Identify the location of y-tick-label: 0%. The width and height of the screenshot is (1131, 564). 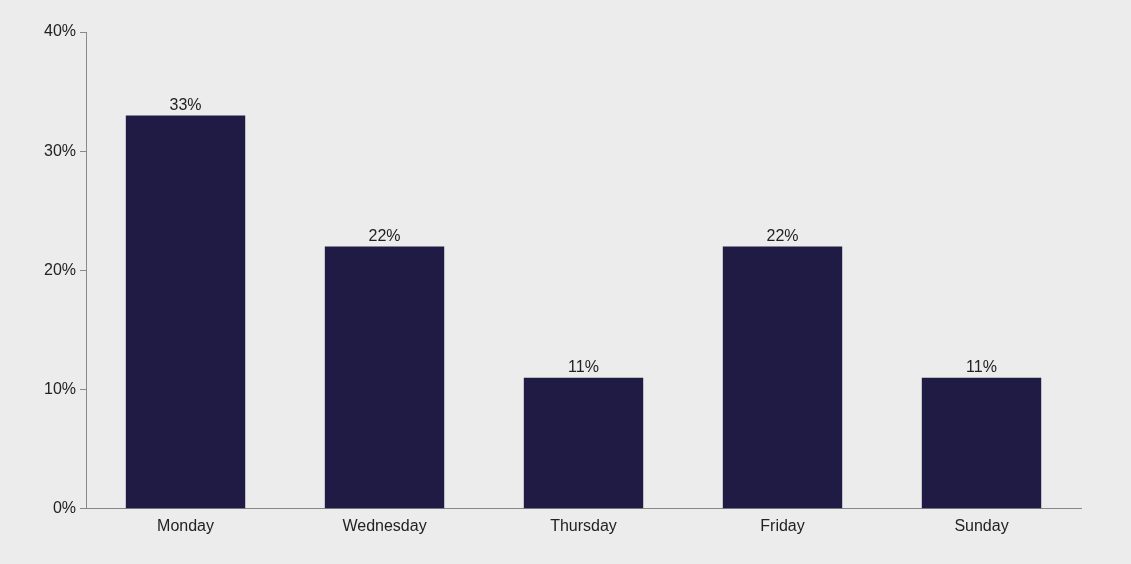
(64, 508).